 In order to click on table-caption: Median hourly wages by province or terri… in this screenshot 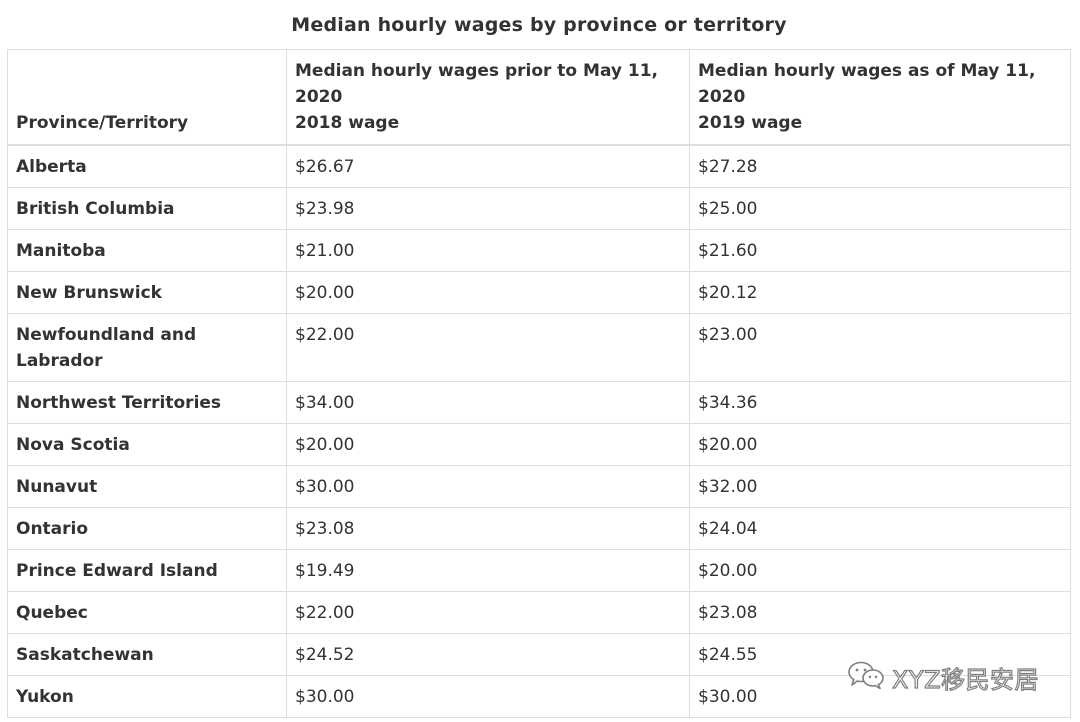, I will do `click(539, 25)`.